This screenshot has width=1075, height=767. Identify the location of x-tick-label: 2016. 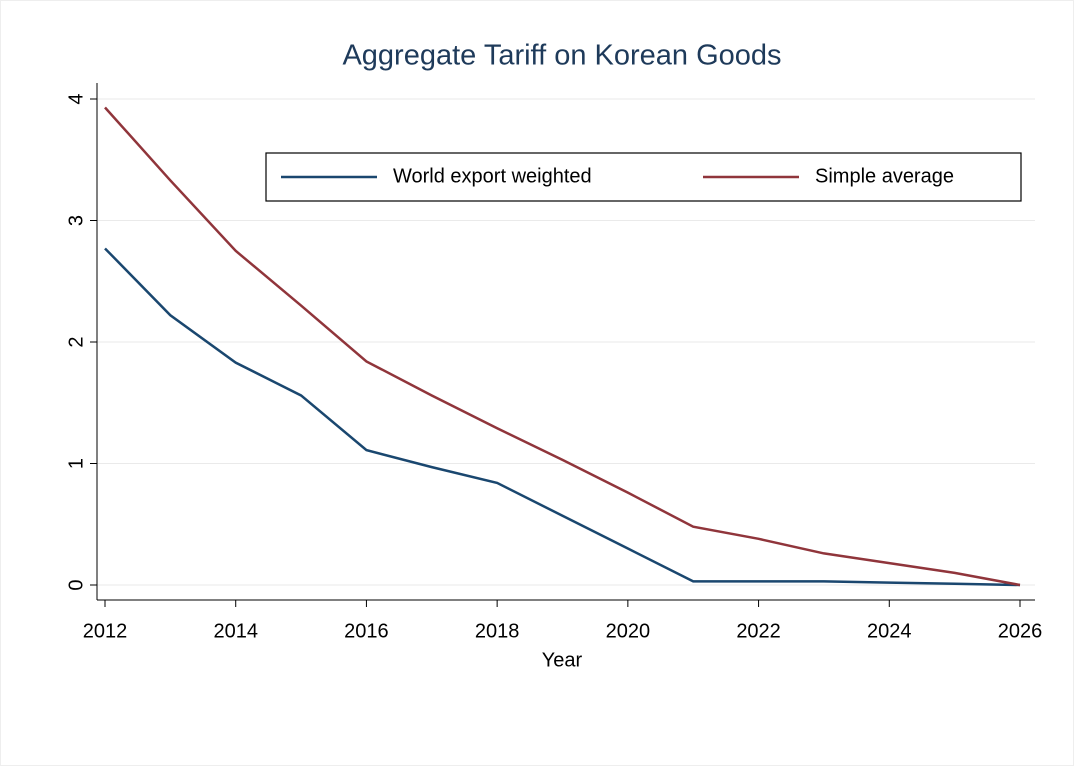
(366, 631).